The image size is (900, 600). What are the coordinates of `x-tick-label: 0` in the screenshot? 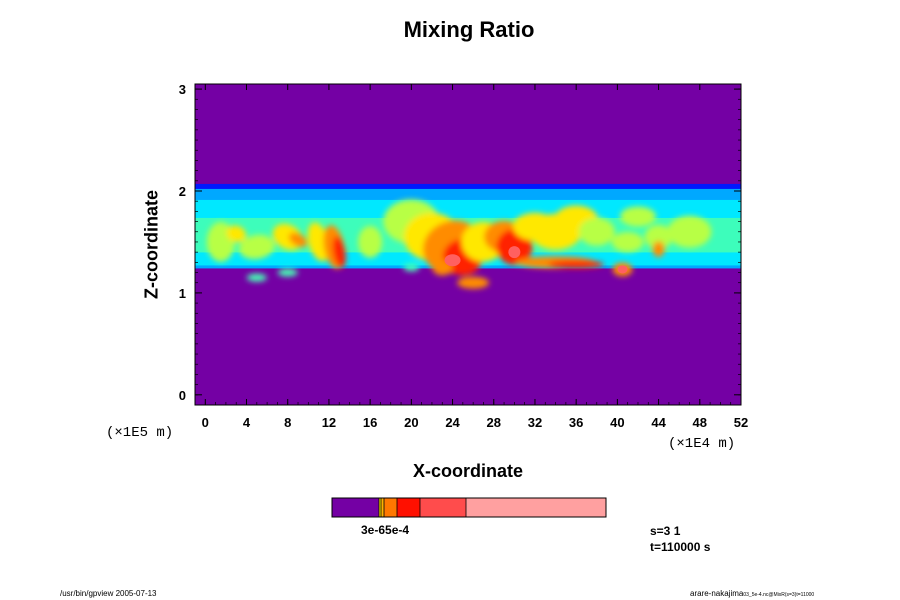 It's located at (205, 422).